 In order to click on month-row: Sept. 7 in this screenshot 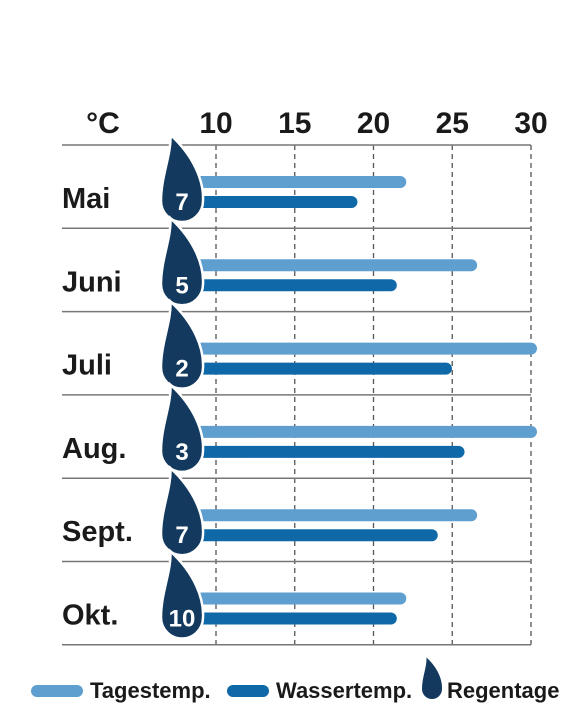, I will do `click(133, 511)`.